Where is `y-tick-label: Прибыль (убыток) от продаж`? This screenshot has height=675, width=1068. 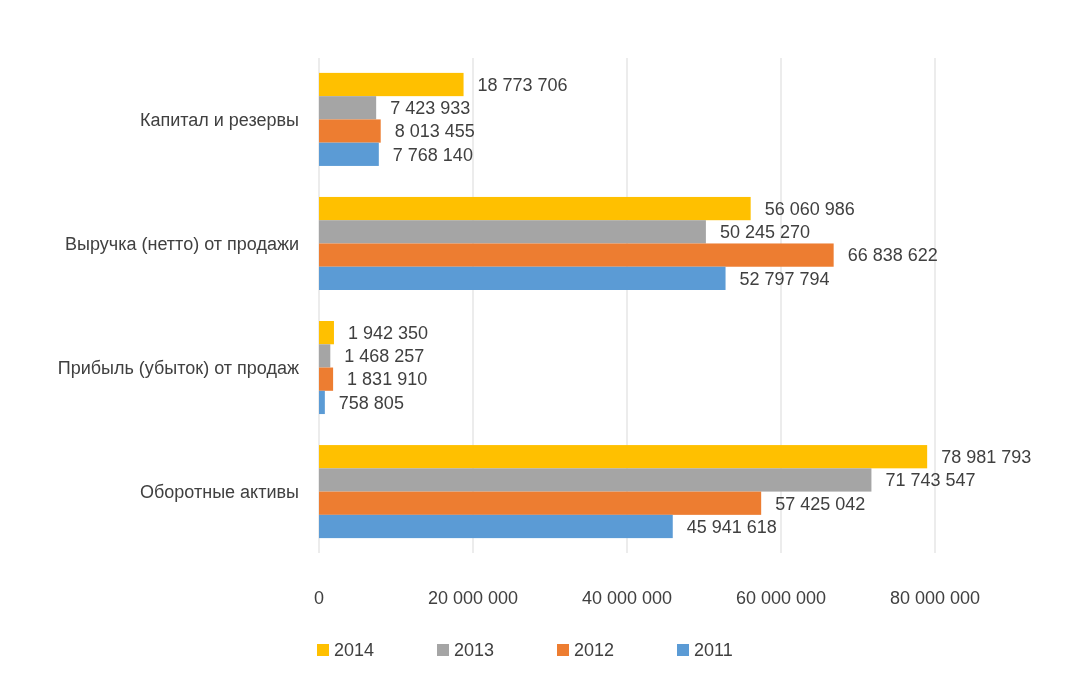 y-tick-label: Прибыль (убыток) от продаж is located at coordinates (178, 367).